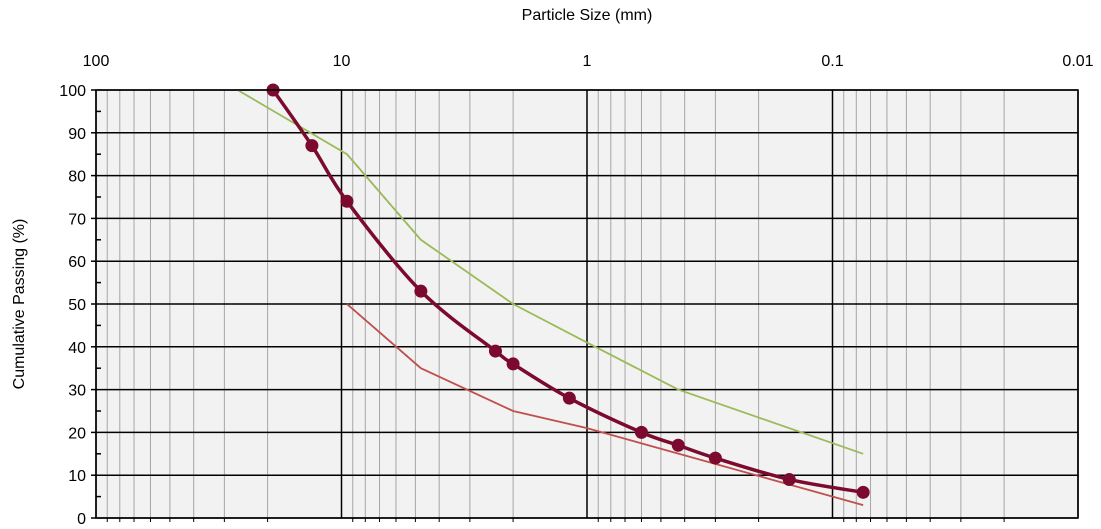 The height and width of the screenshot is (529, 1101). What do you see at coordinates (77, 433) in the screenshot?
I see `y-tick-label: 20` at bounding box center [77, 433].